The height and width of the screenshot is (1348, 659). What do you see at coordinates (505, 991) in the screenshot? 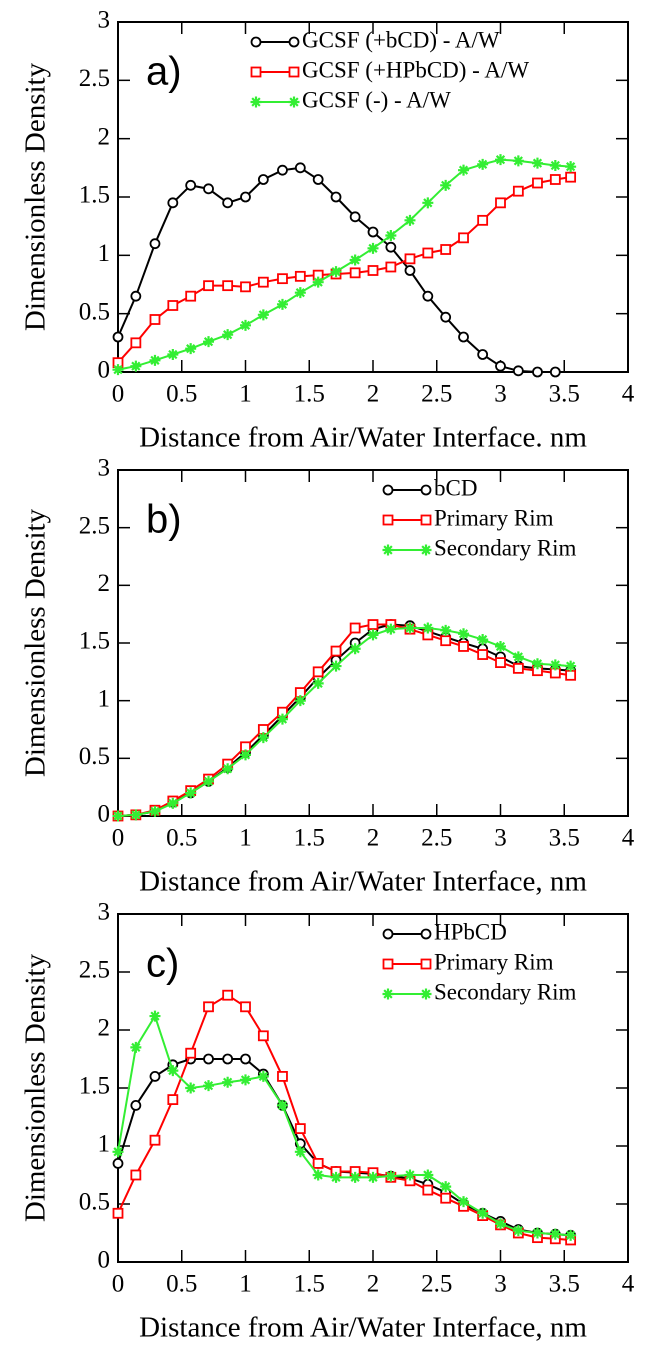
I see `legend-label: Secondary Rim` at bounding box center [505, 991].